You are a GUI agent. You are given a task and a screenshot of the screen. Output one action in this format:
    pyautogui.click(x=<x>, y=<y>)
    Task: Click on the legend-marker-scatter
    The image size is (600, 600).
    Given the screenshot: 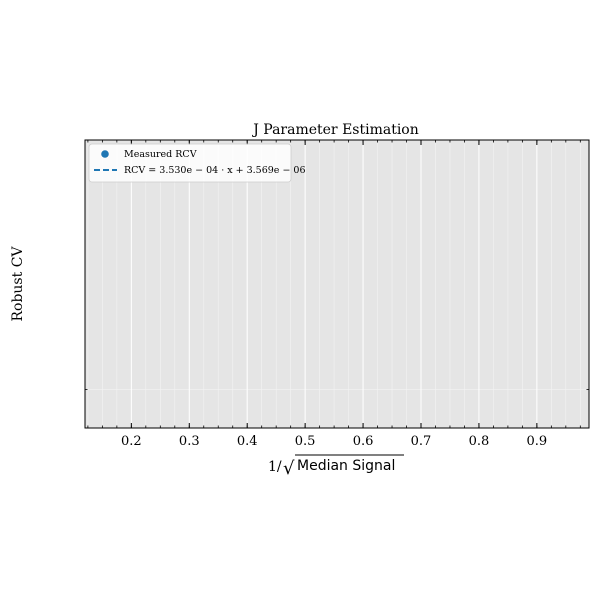 What is the action you would take?
    pyautogui.click(x=105, y=154)
    